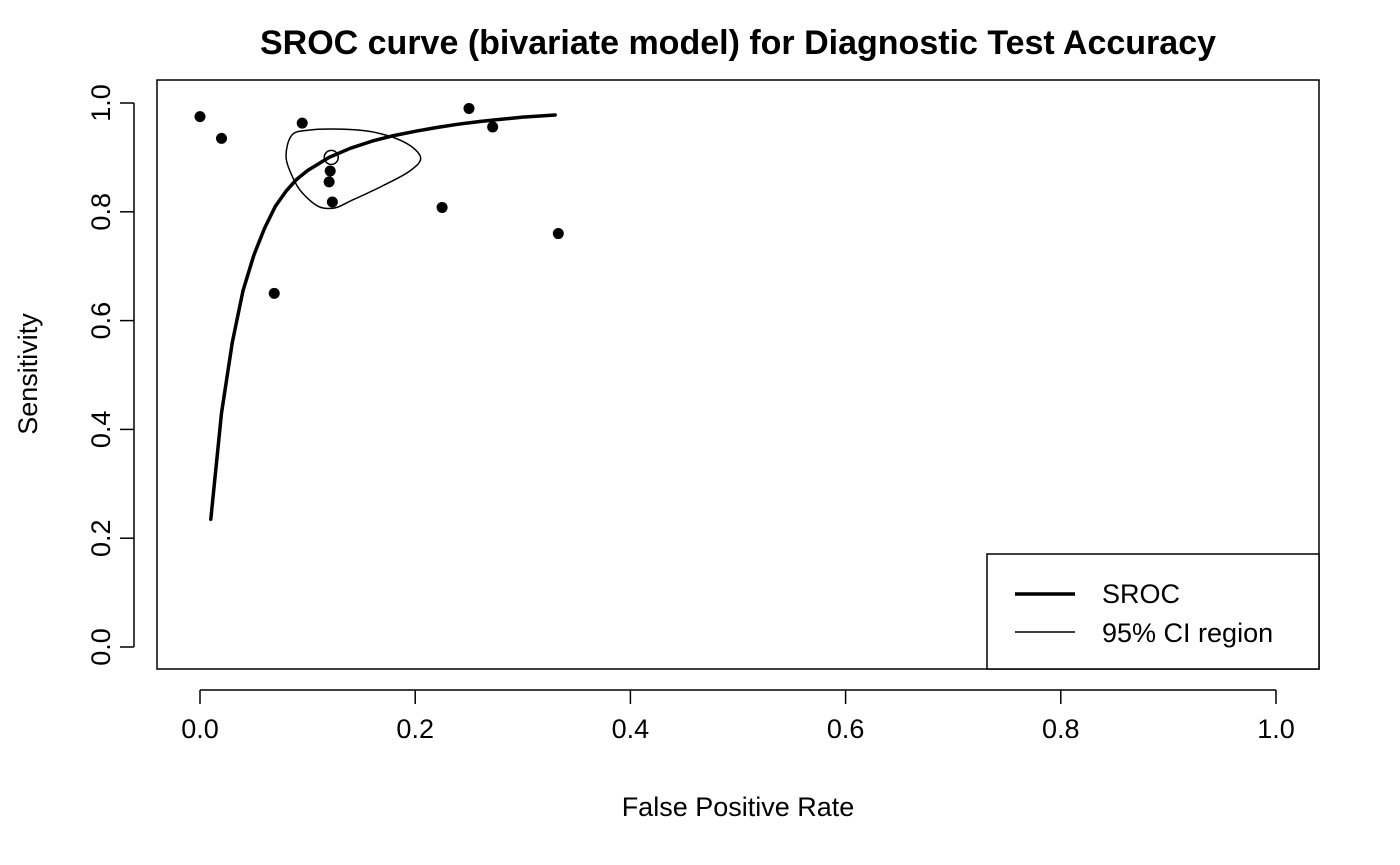  What do you see at coordinates (28, 374) in the screenshot?
I see `y-axis-title: Sensitivity` at bounding box center [28, 374].